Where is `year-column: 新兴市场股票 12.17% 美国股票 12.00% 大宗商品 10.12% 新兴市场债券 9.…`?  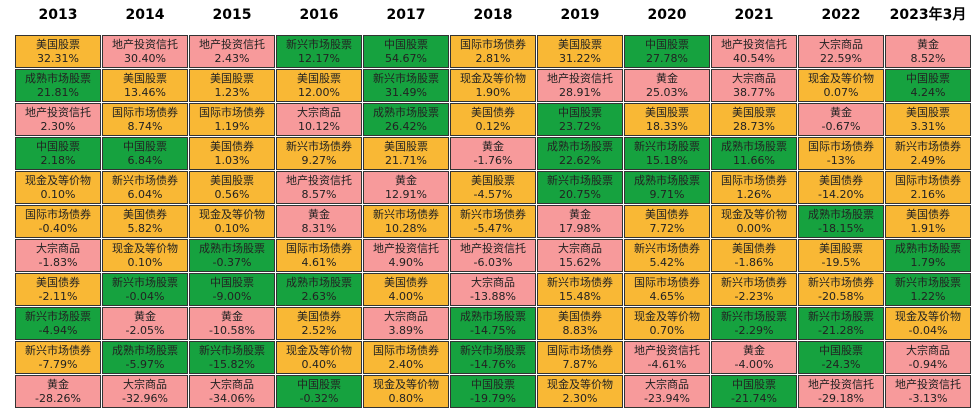
year-column: 新兴市场股票 12.17% 美国股票 12.00% 大宗商品 10.12% 新兴市场债券 9.… is located at coordinates (319, 224).